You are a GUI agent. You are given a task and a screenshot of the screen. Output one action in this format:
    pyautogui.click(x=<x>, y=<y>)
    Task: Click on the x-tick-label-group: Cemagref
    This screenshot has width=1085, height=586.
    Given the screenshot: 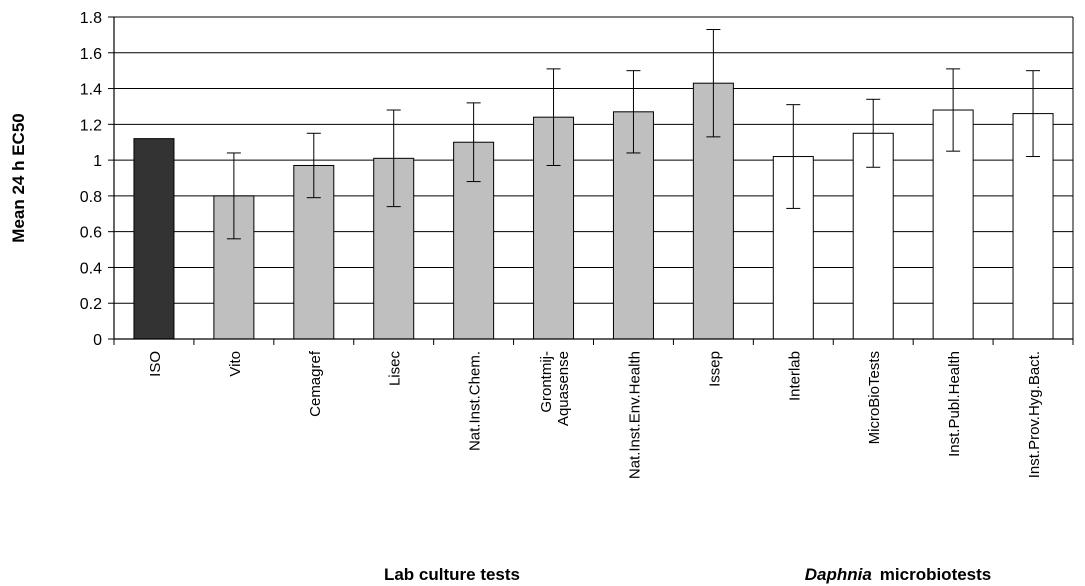 What is the action you would take?
    pyautogui.click(x=315, y=383)
    